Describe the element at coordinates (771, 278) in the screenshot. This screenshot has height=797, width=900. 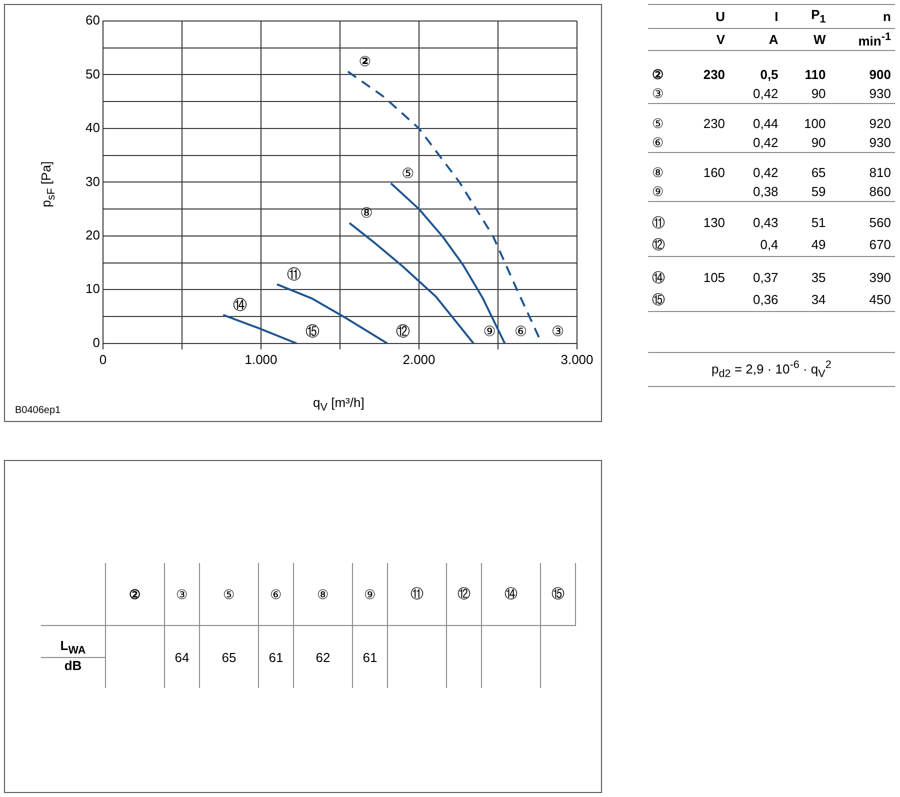
I see `text: ⑭ 105 0,37 35 390` at that location.